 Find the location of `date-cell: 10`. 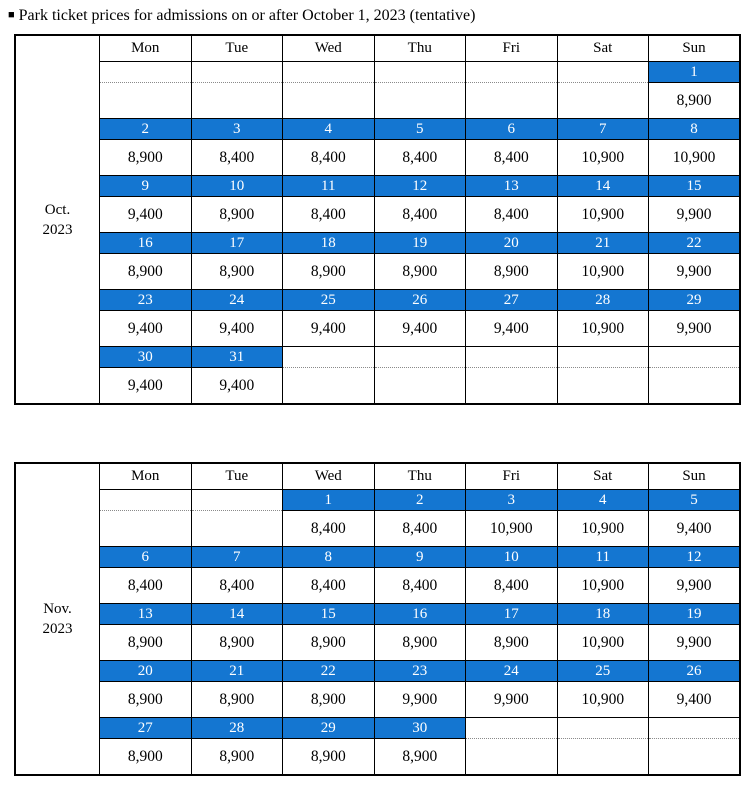

date-cell: 10 is located at coordinates (511, 557).